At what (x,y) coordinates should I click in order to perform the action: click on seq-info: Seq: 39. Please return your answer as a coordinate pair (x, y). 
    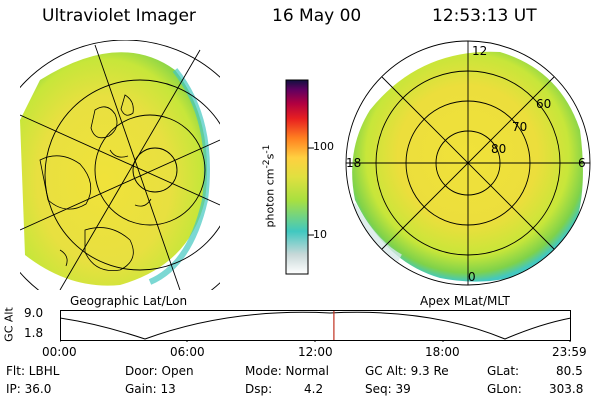
    Looking at the image, I should click on (388, 389).